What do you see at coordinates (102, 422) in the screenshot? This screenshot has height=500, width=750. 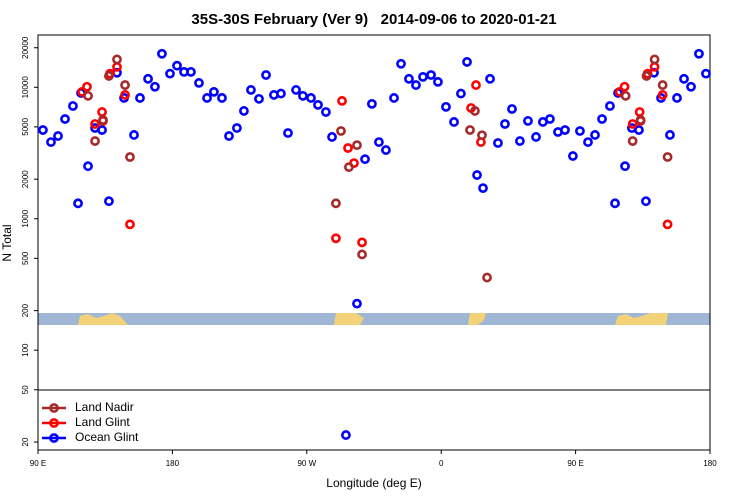 I see `legend-label: Land Glint` at bounding box center [102, 422].